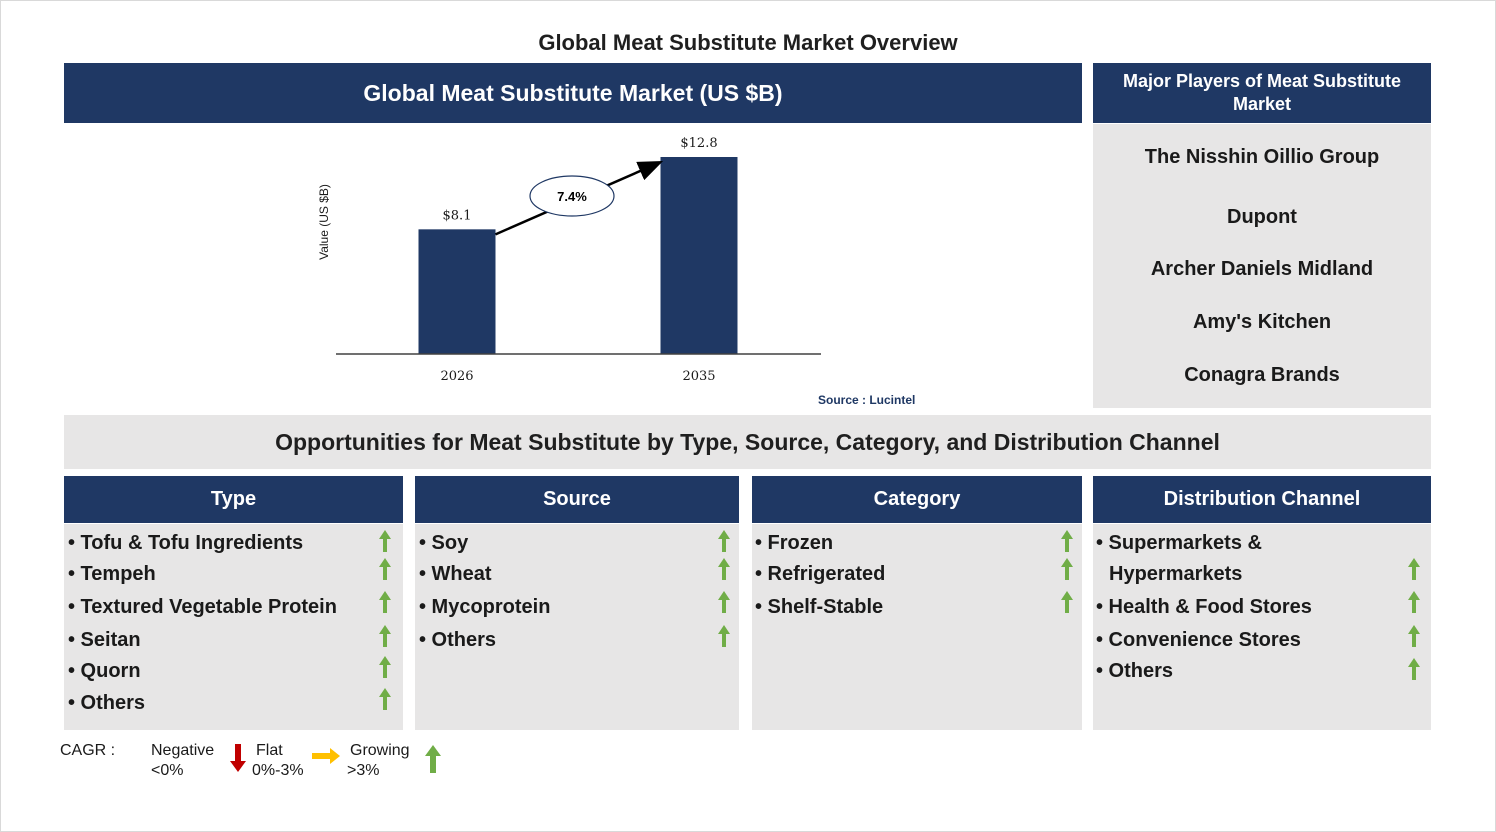 This screenshot has width=1496, height=832. I want to click on segment-header-category: Category, so click(917, 499).